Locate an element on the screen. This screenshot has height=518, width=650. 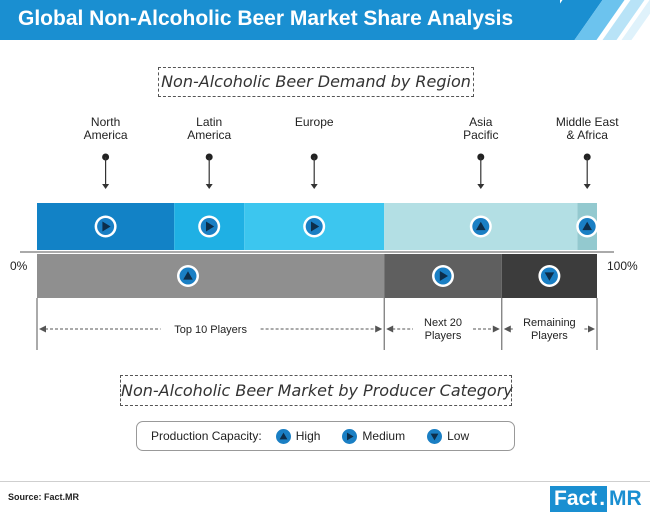
axis-max-label: 100% is located at coordinates (622, 266).